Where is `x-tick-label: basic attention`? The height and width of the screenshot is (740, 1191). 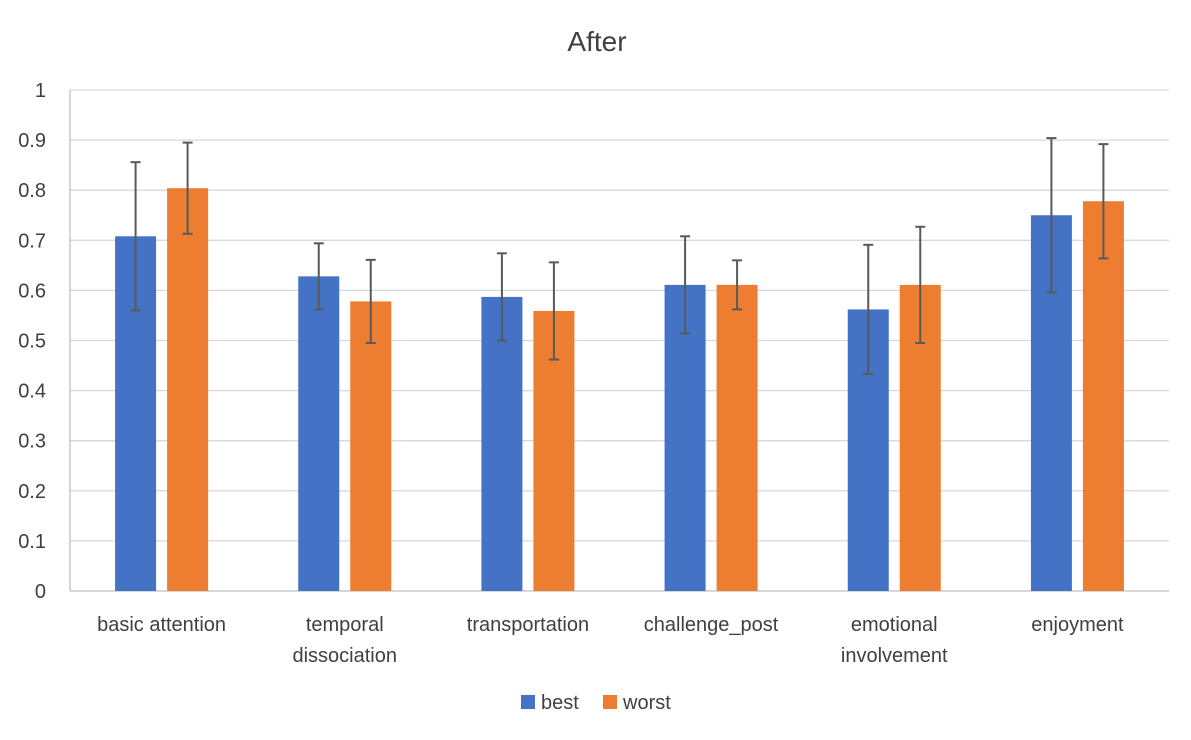 x-tick-label: basic attention is located at coordinates (161, 625).